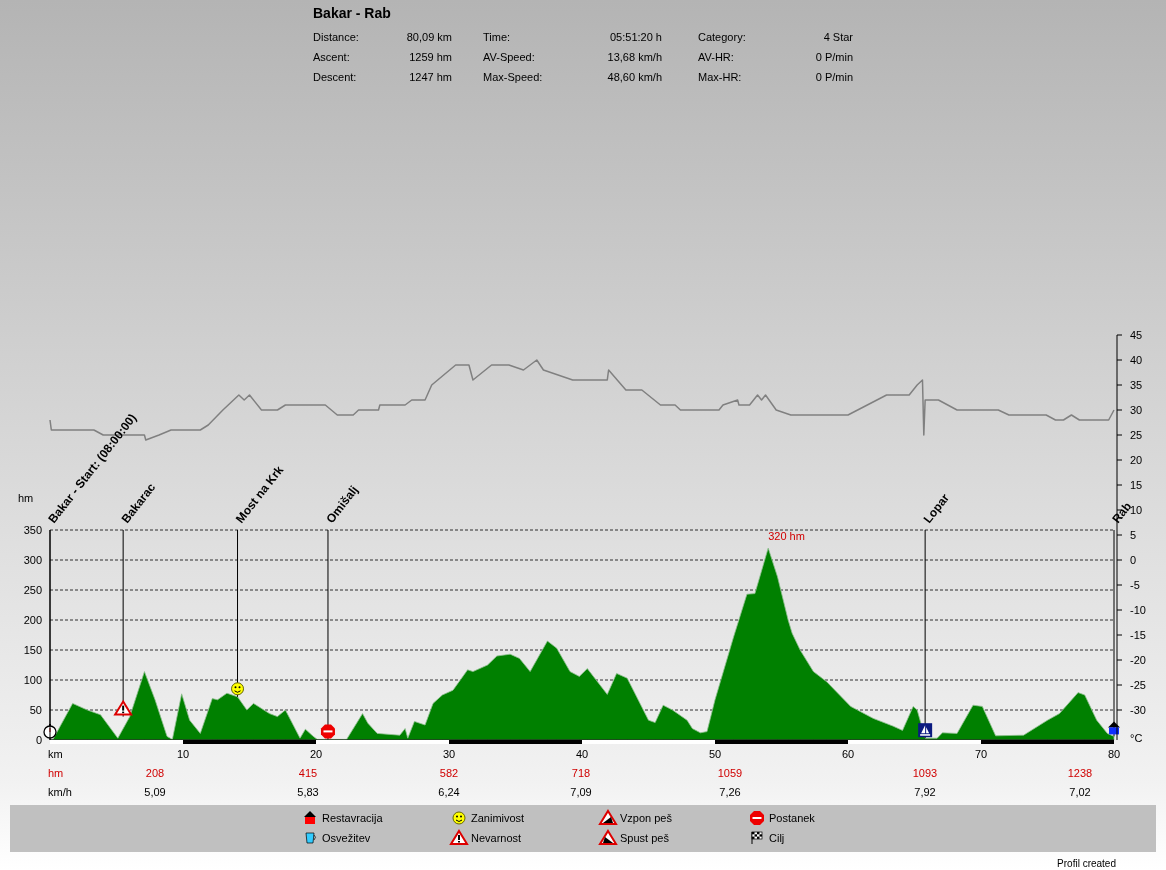 This screenshot has width=1166, height=870. What do you see at coordinates (1138, 610) in the screenshot?
I see `y2-tick-label: -10` at bounding box center [1138, 610].